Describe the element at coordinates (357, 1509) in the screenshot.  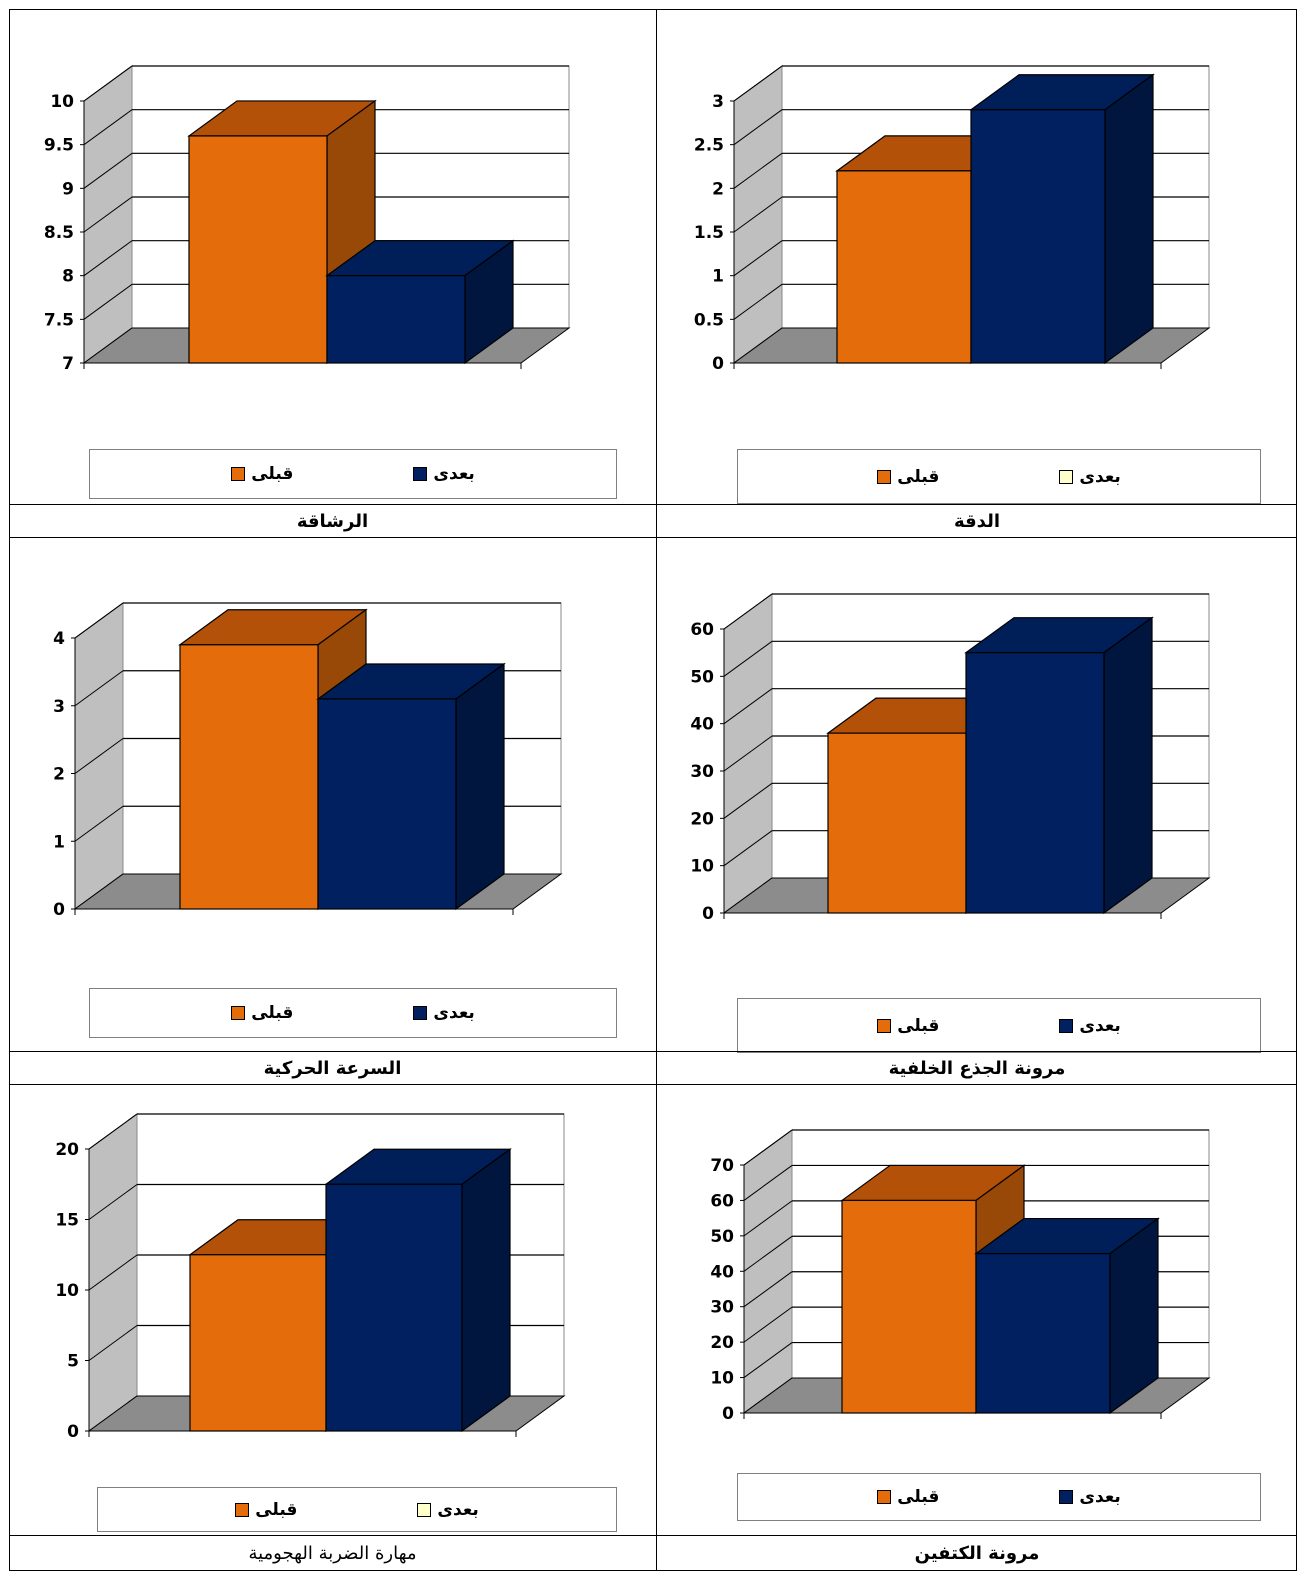
I see `legend-spike: بعدى قبلى` at that location.